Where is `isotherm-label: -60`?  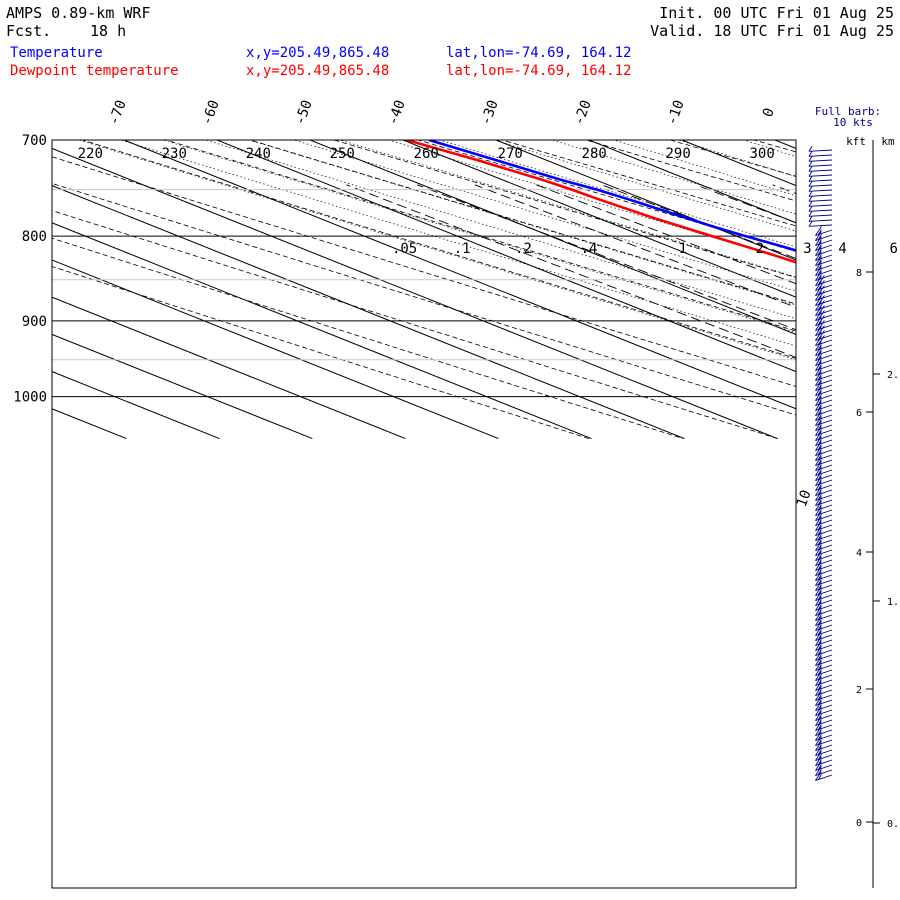
isotherm-label: -60 is located at coordinates (211, 112).